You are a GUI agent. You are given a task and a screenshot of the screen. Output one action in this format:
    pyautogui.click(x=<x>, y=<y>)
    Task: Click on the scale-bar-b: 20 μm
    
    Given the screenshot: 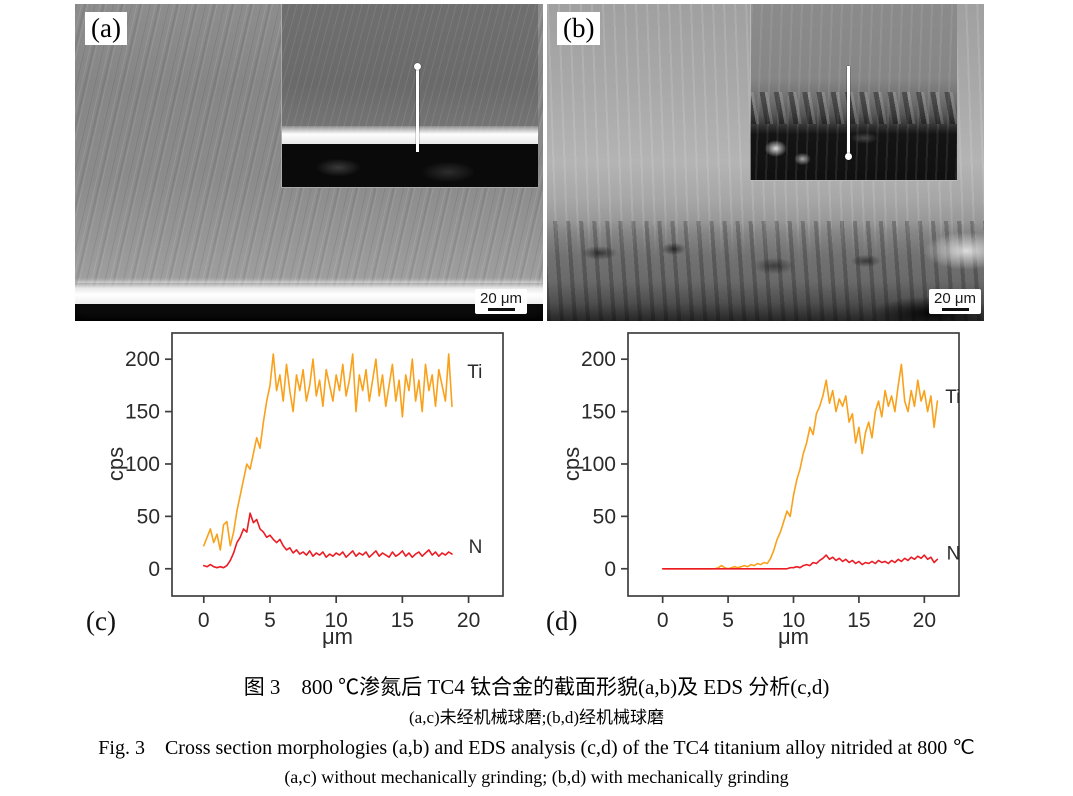 What is the action you would take?
    pyautogui.click(x=955, y=301)
    